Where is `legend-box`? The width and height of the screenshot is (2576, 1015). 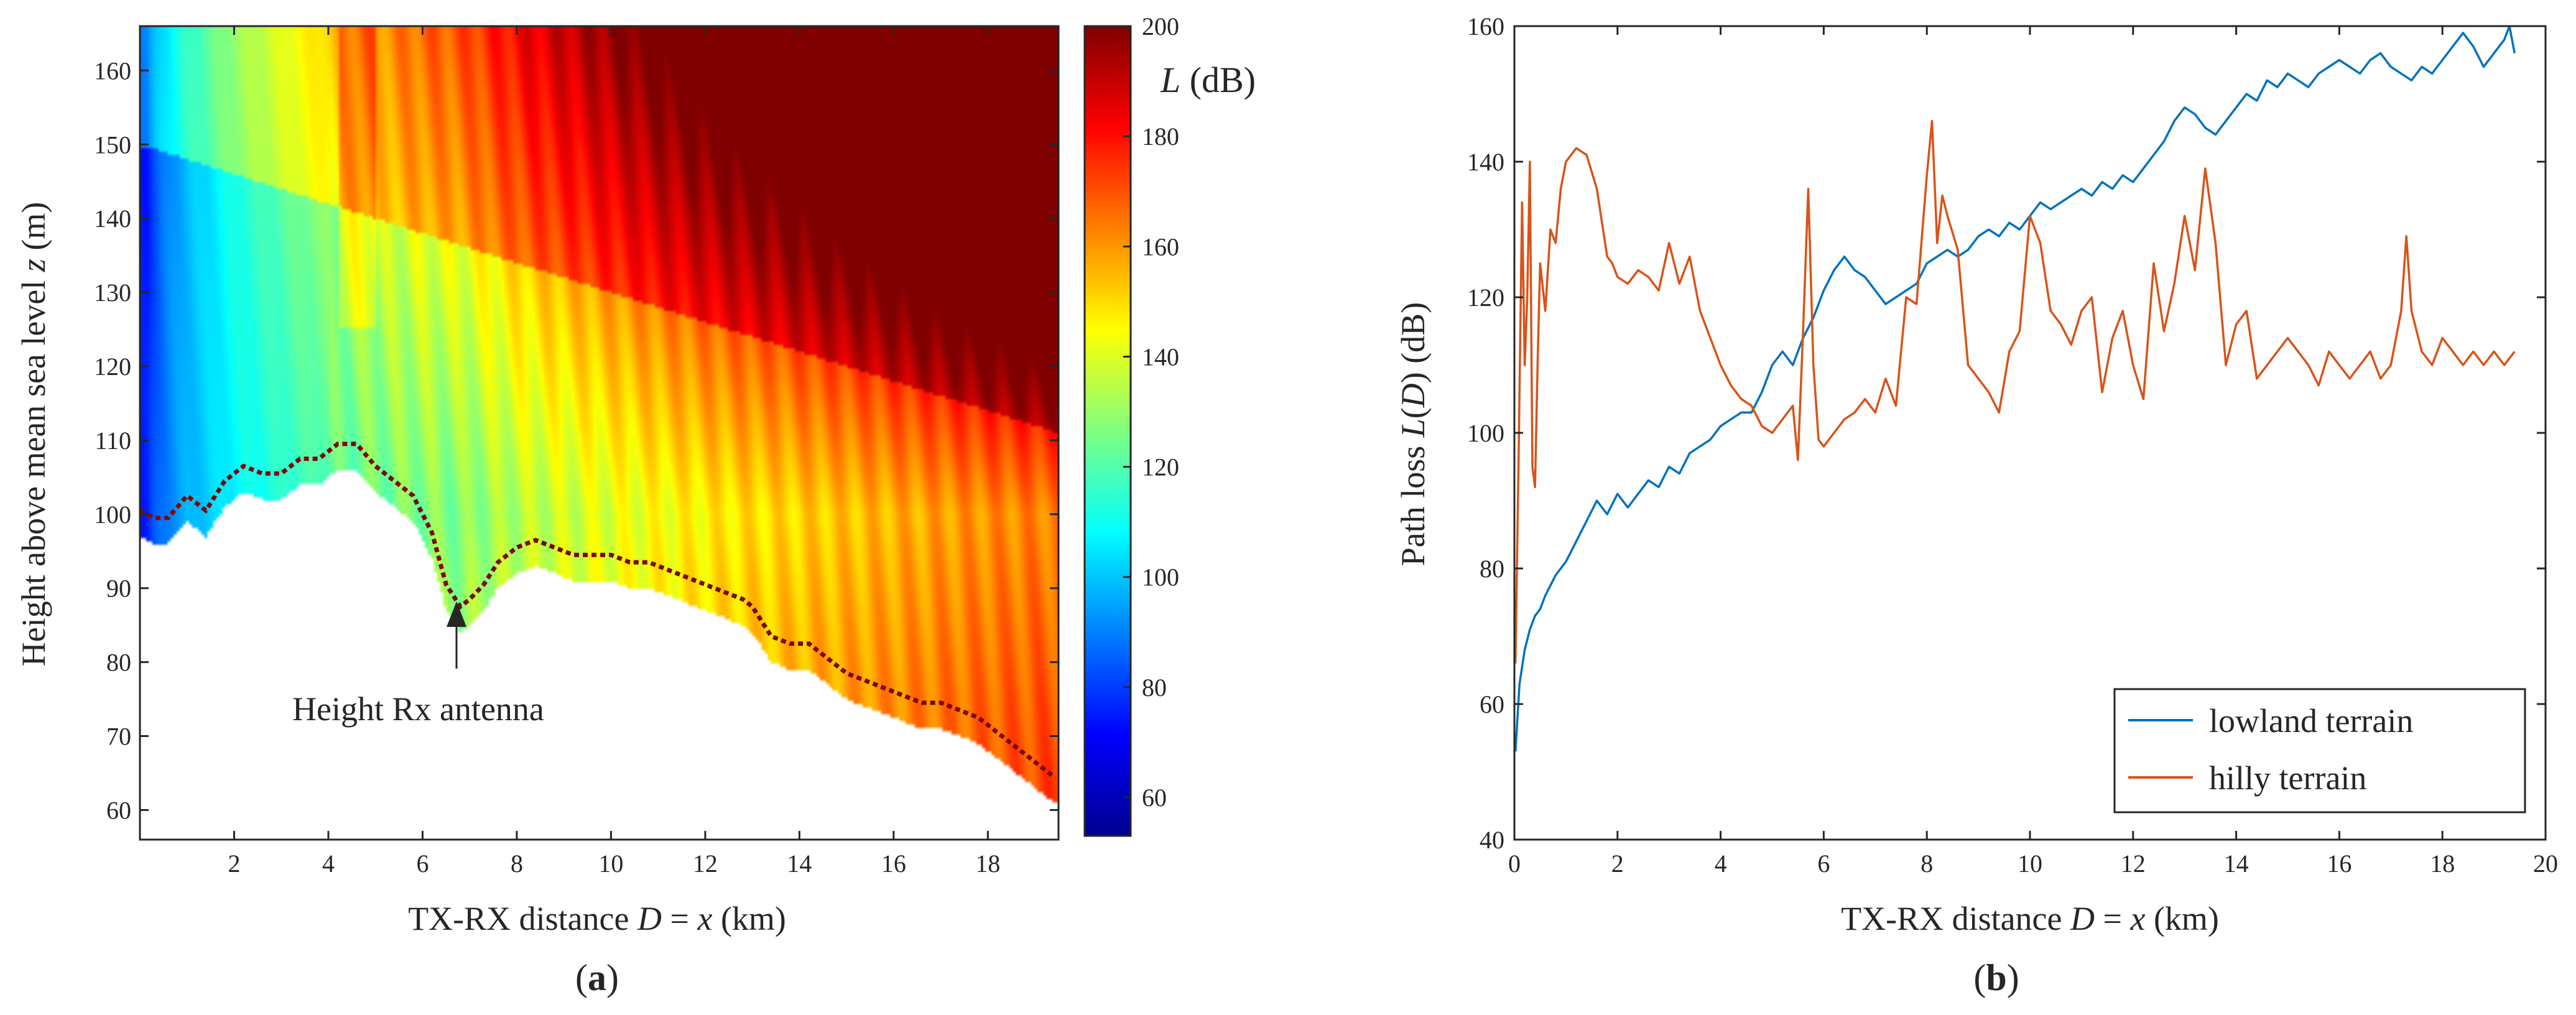 legend-box is located at coordinates (2320, 750).